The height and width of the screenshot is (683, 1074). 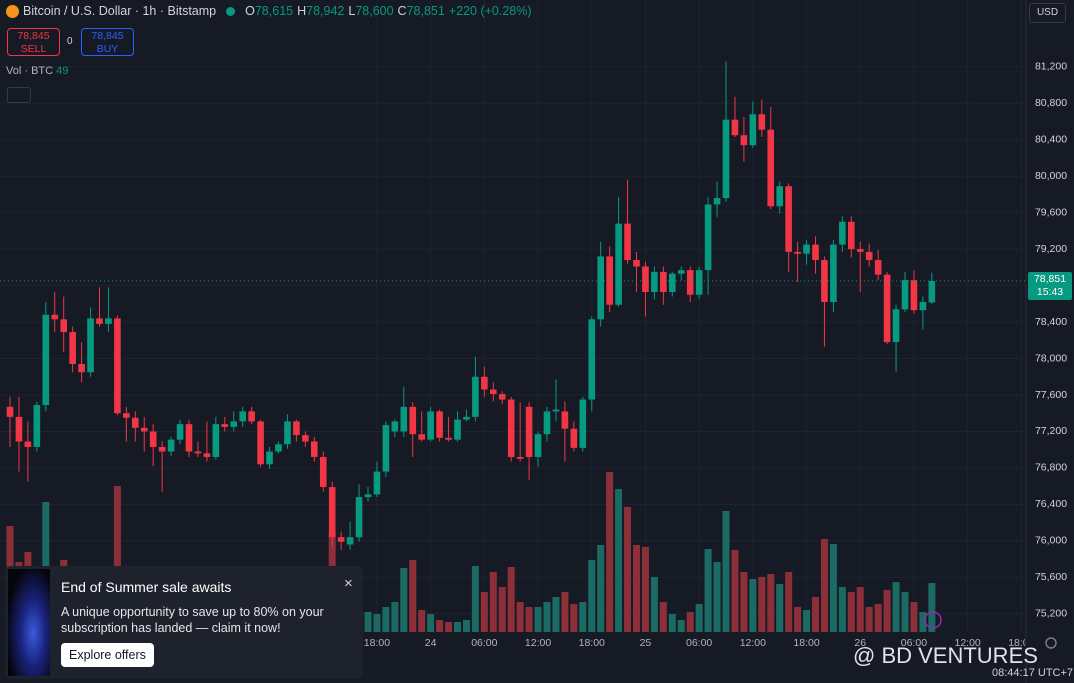 What do you see at coordinates (431, 643) in the screenshot?
I see `x-tick-label: 24` at bounding box center [431, 643].